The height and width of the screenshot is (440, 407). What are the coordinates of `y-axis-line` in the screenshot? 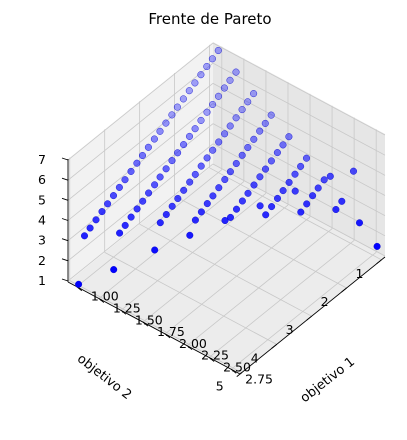 It's located at (312, 315).